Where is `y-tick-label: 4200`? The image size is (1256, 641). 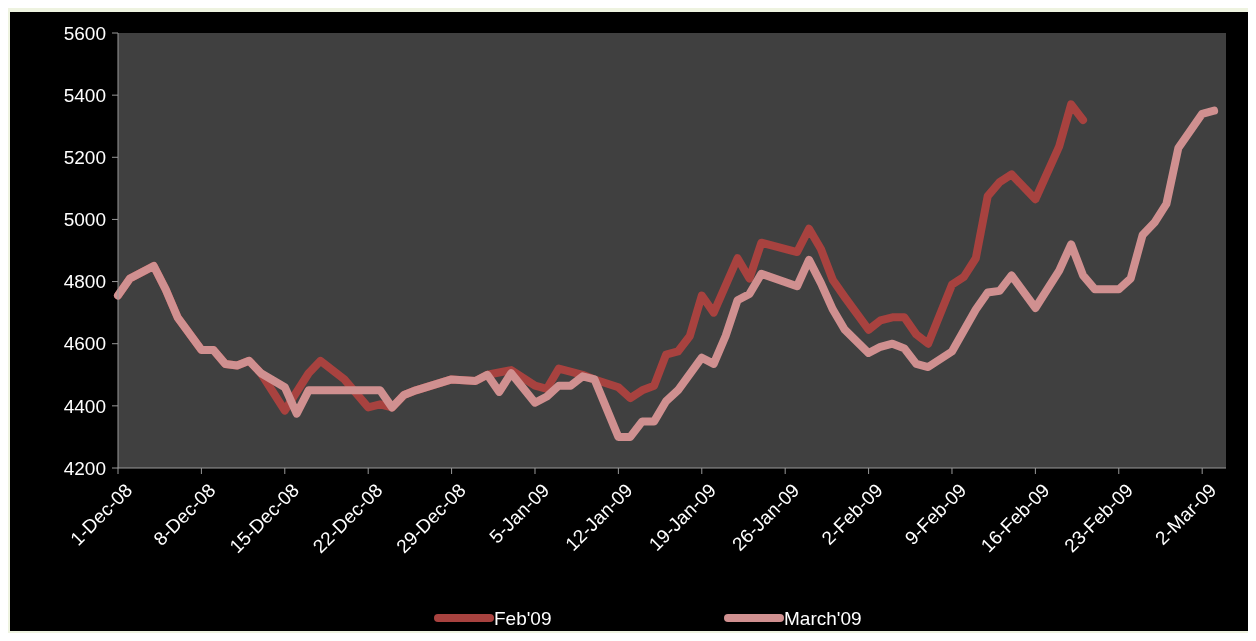
y-tick-label: 4200 is located at coordinates (84, 468).